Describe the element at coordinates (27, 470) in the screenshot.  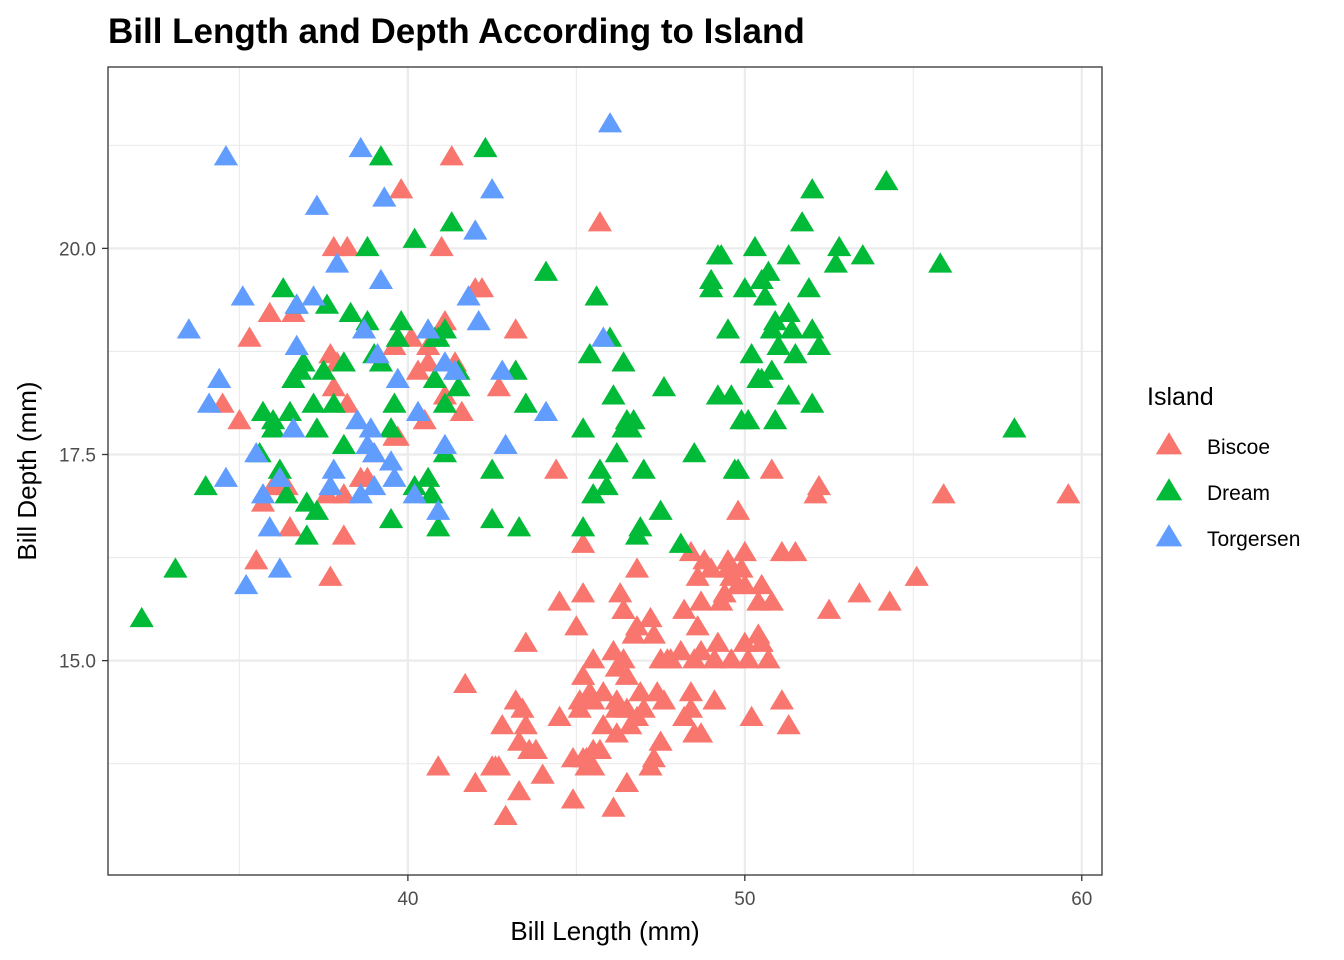
I see `y-axis-title: Bill Depth (mm)` at that location.